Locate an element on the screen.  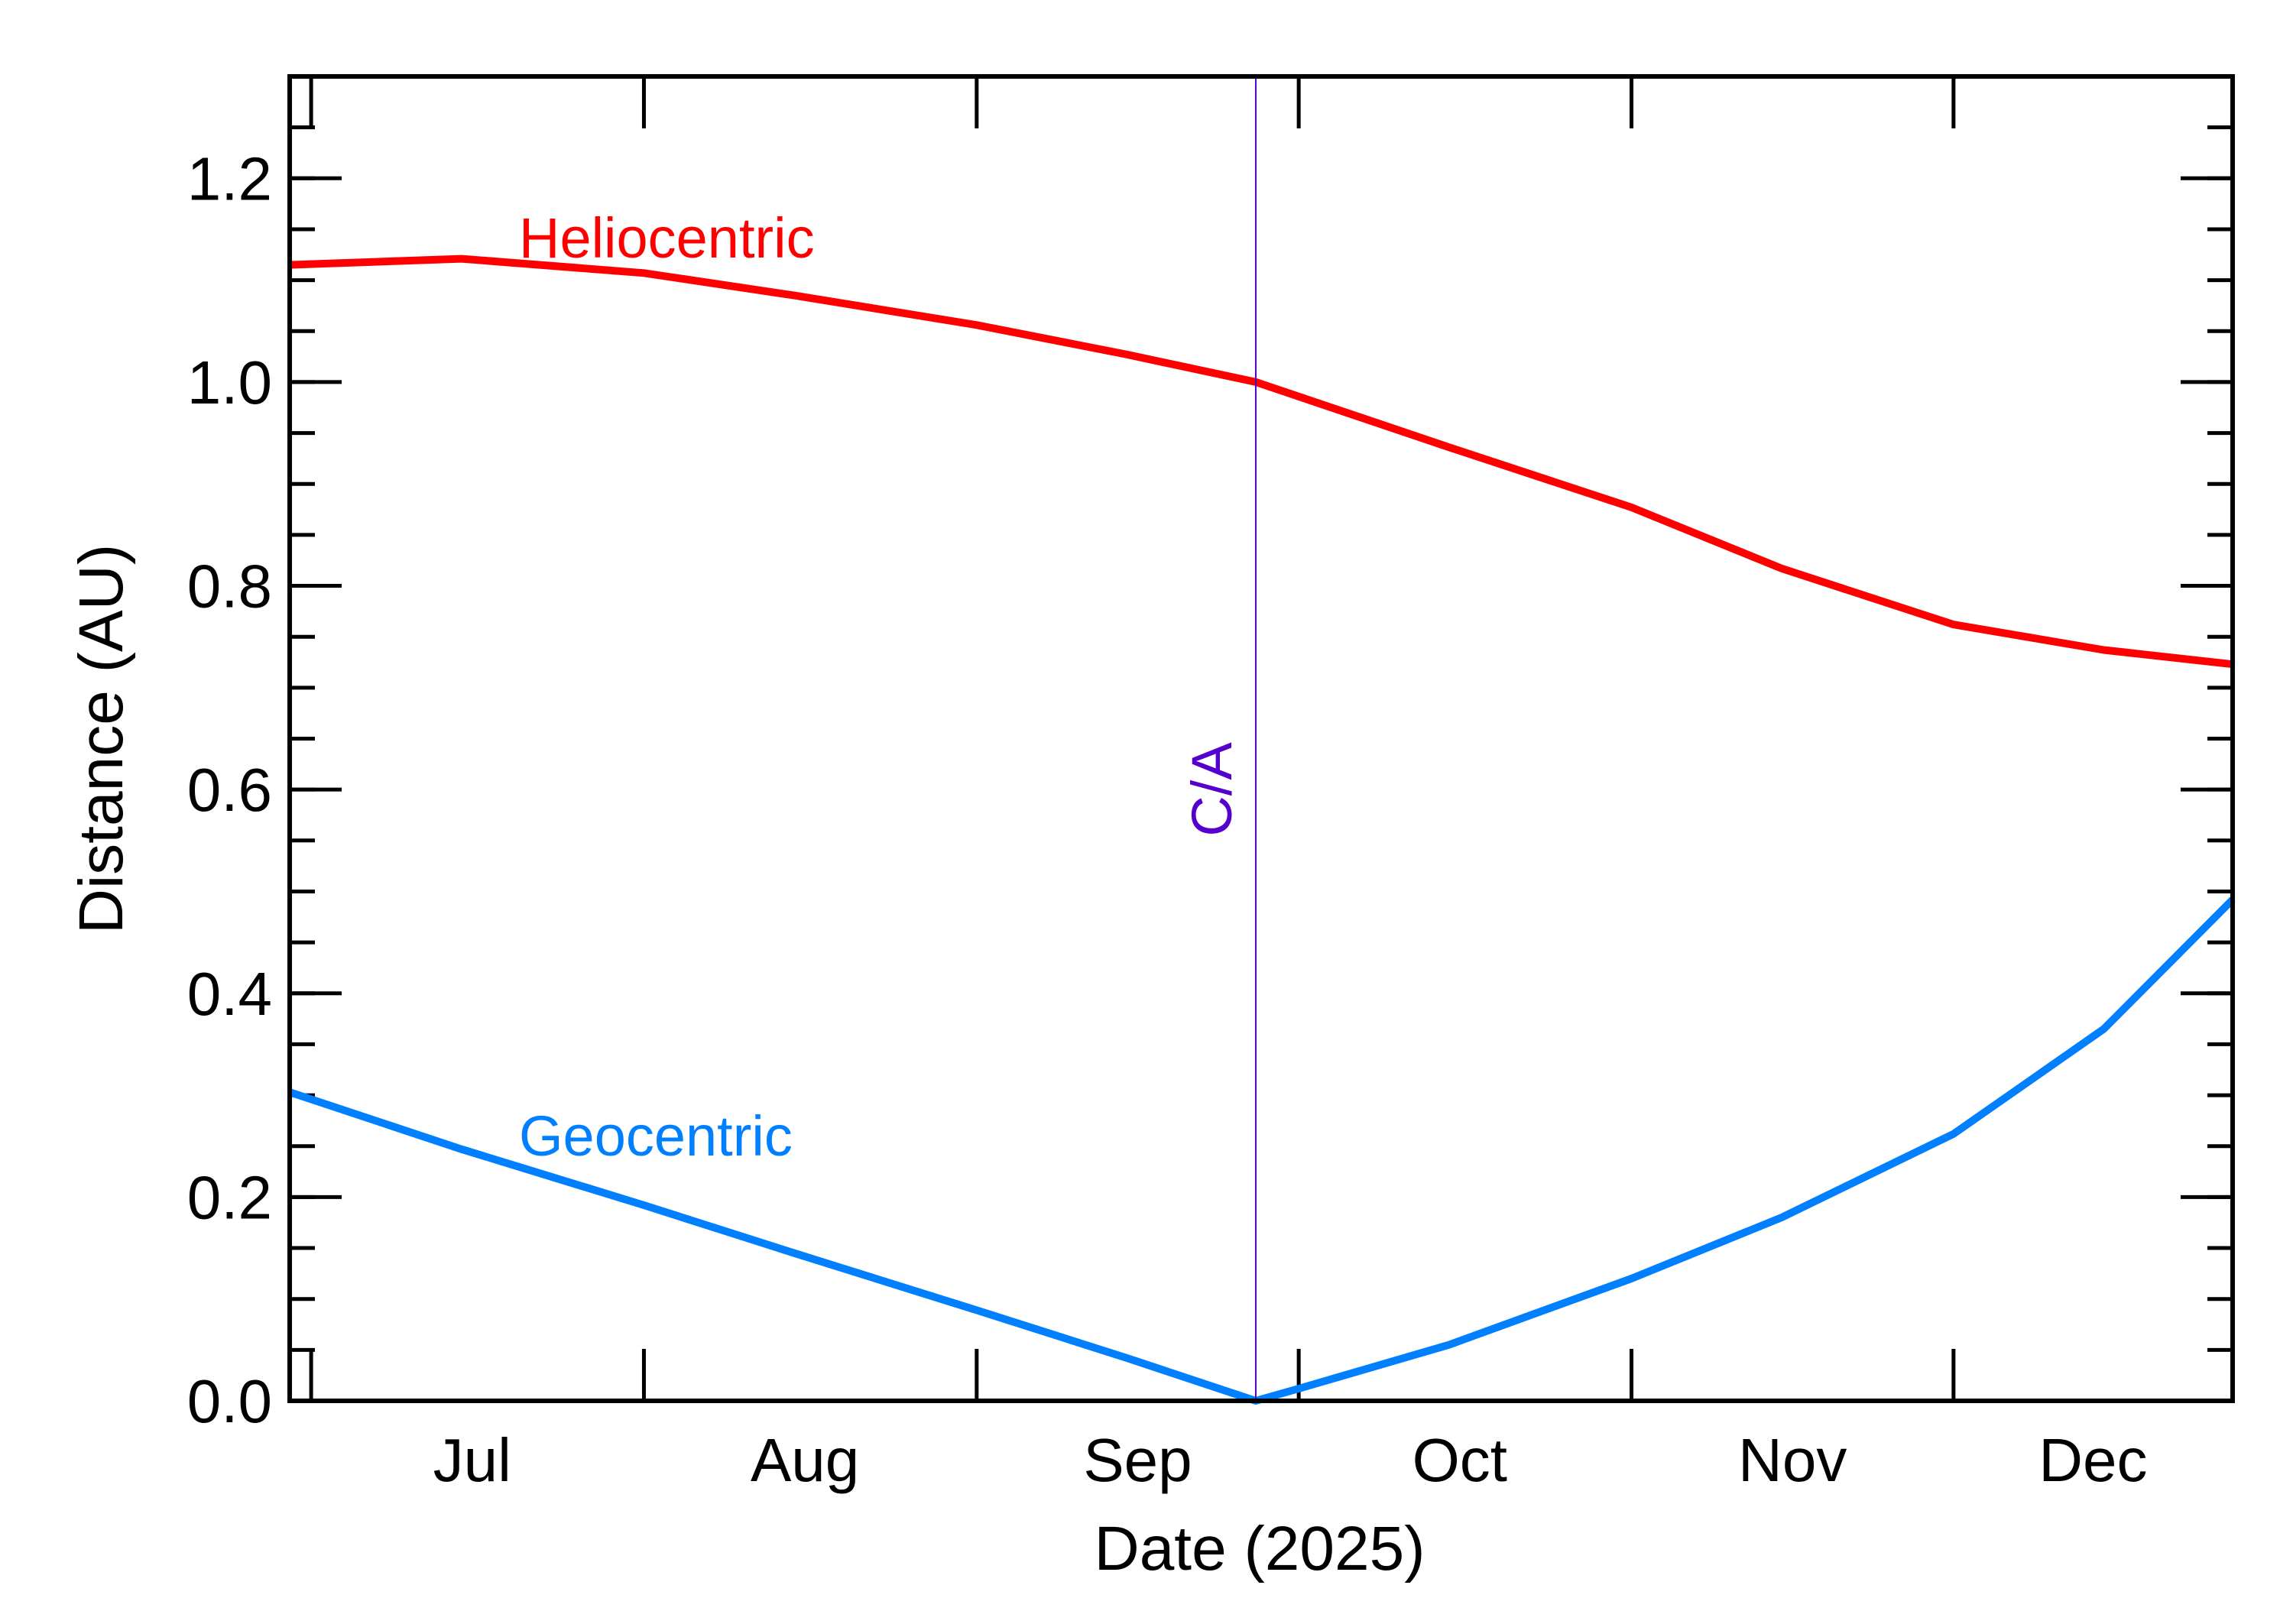
closest-approach-label: C/A is located at coordinates (1212, 789).